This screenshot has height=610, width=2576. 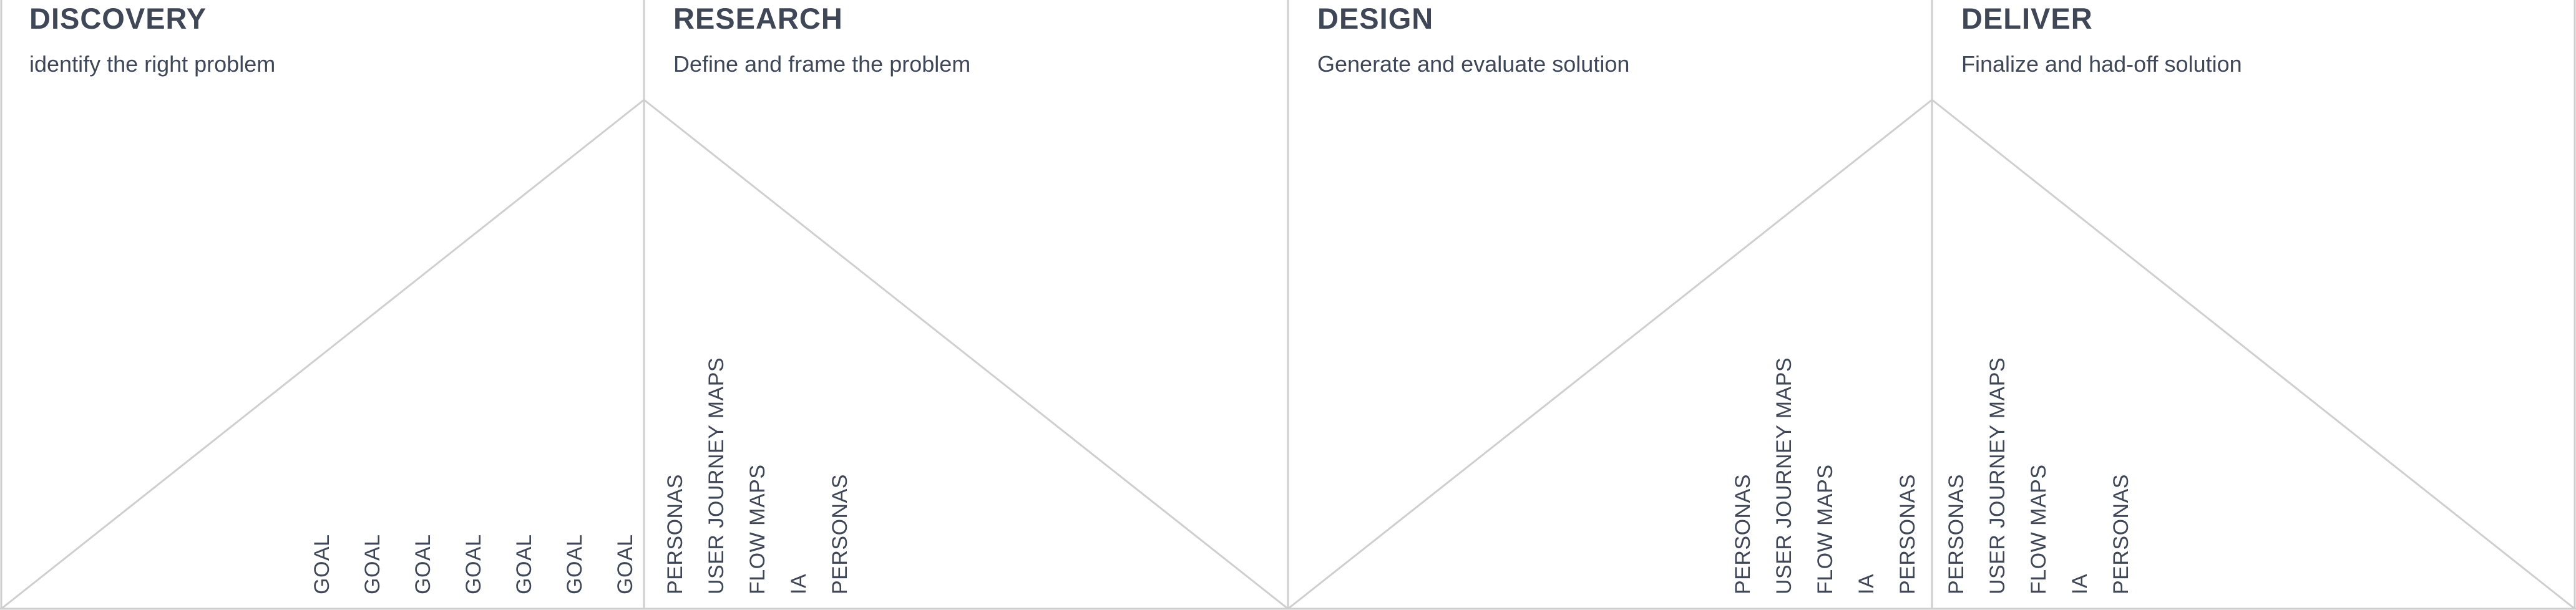 I want to click on phase-subtitle-design: Generate and evaluate solution, so click(x=1473, y=64).